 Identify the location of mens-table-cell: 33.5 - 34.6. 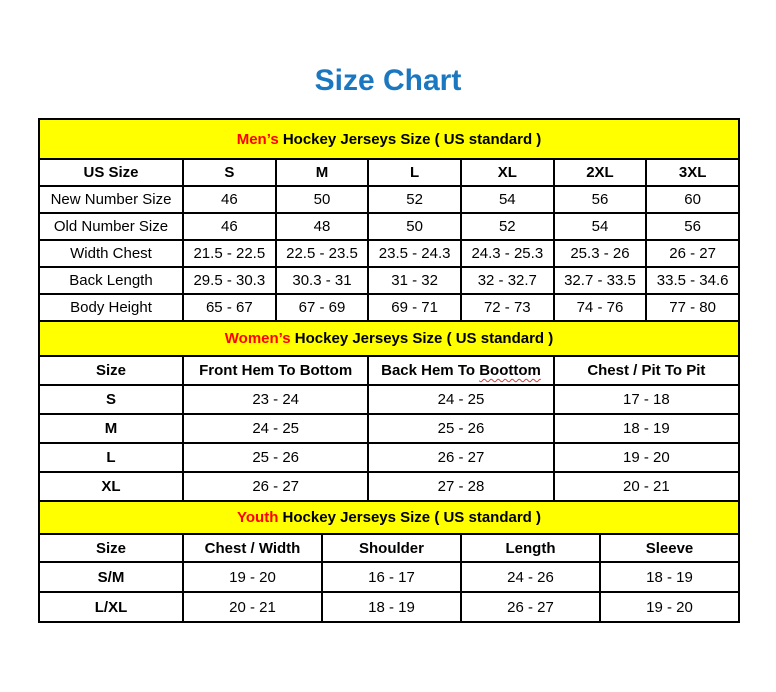
(692, 280).